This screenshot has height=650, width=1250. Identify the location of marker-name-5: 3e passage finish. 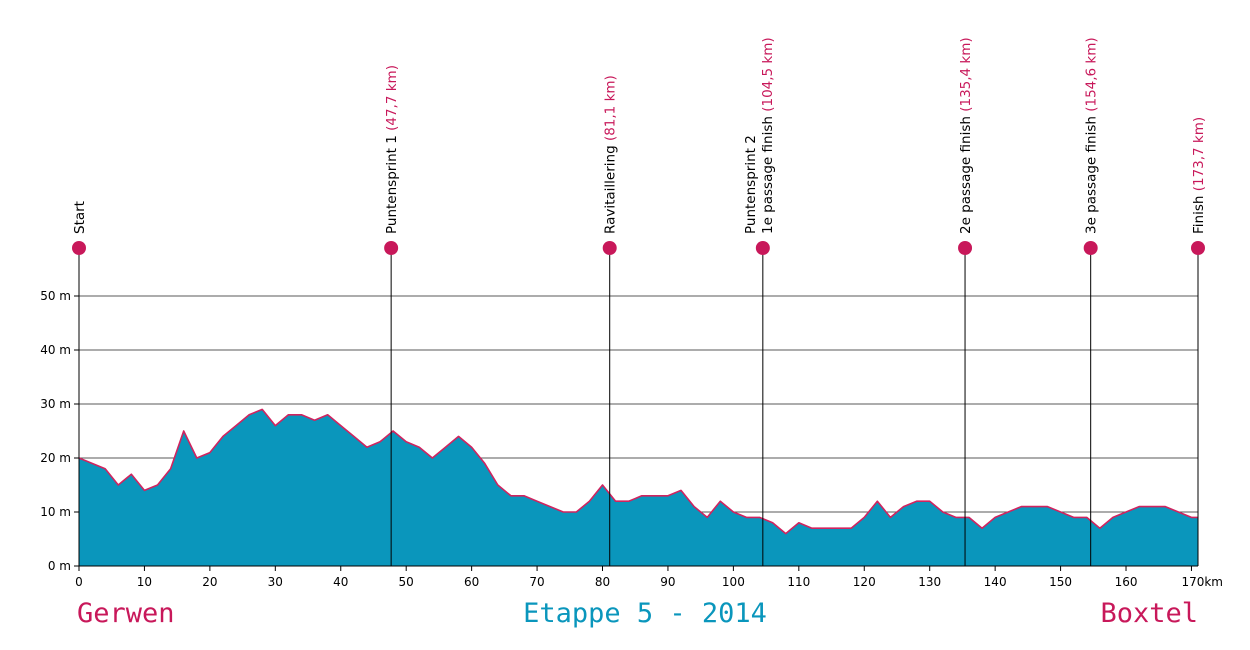
(1092, 175).